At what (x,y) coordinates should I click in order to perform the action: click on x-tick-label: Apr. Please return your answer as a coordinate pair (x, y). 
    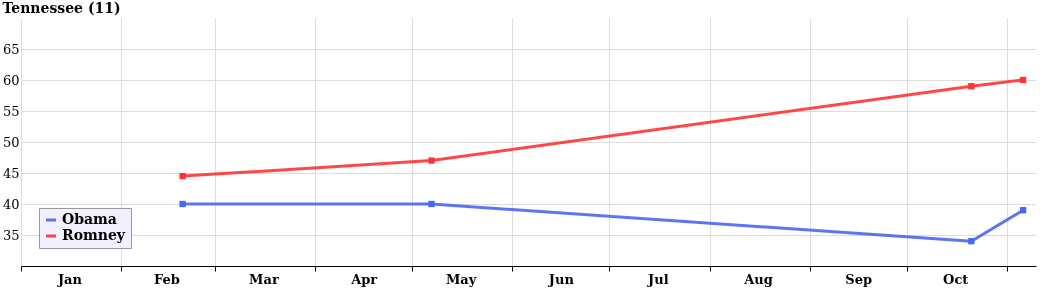
    Looking at the image, I should click on (364, 279).